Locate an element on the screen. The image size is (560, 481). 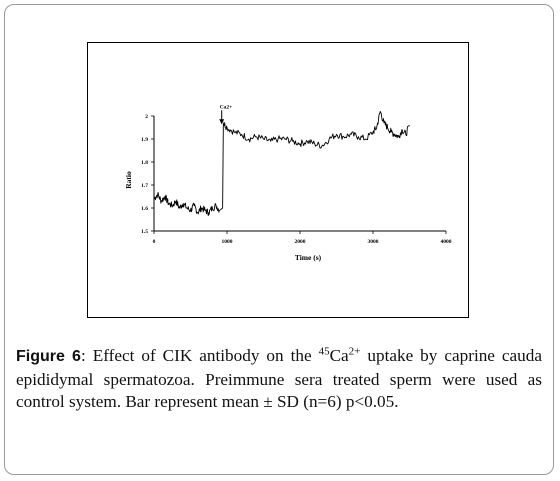
y-tick-label: 2 is located at coordinates (146, 117).